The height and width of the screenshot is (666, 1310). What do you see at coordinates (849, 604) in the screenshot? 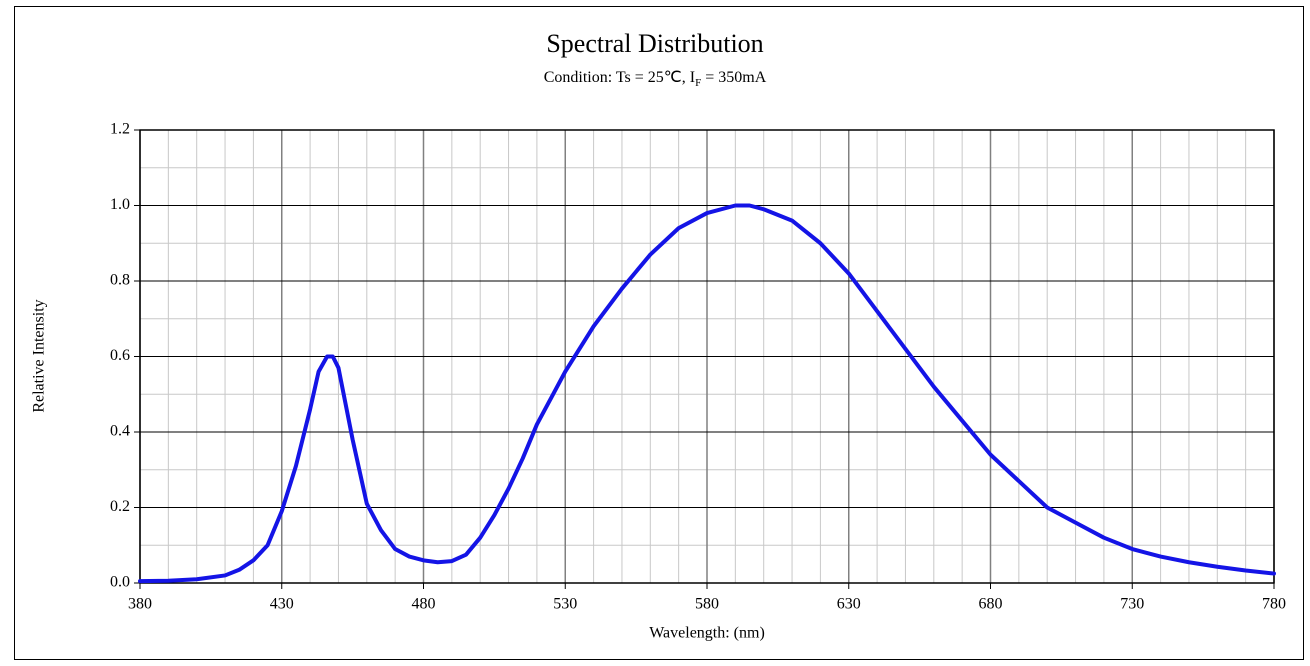
I see `x-tick-label: 630` at bounding box center [849, 604].